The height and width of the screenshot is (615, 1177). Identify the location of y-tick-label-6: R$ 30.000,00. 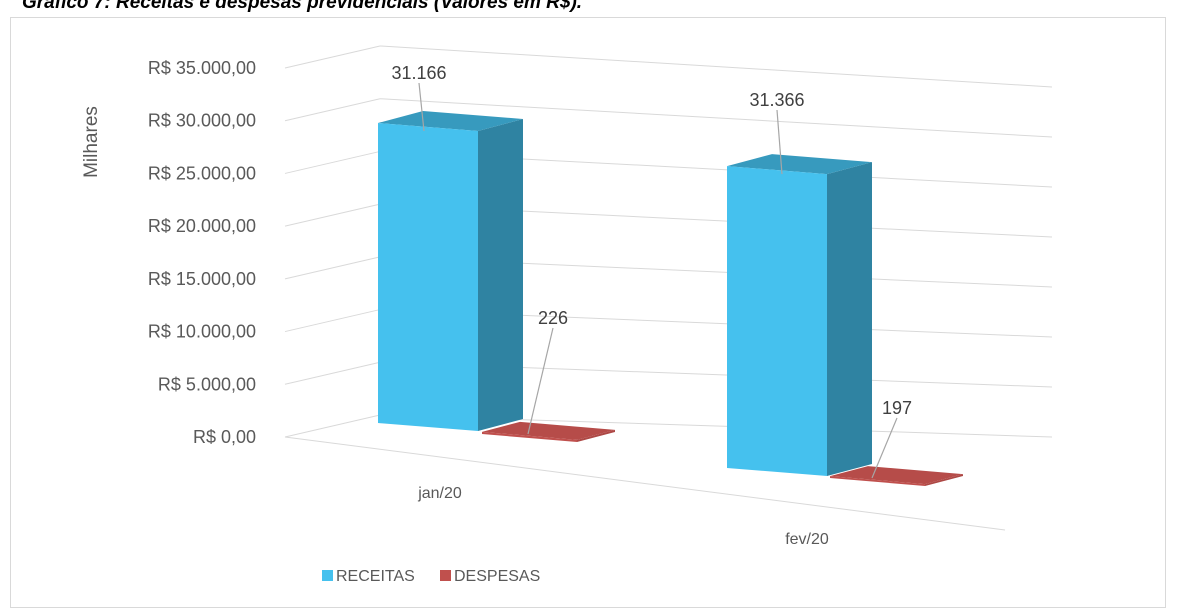
(202, 121).